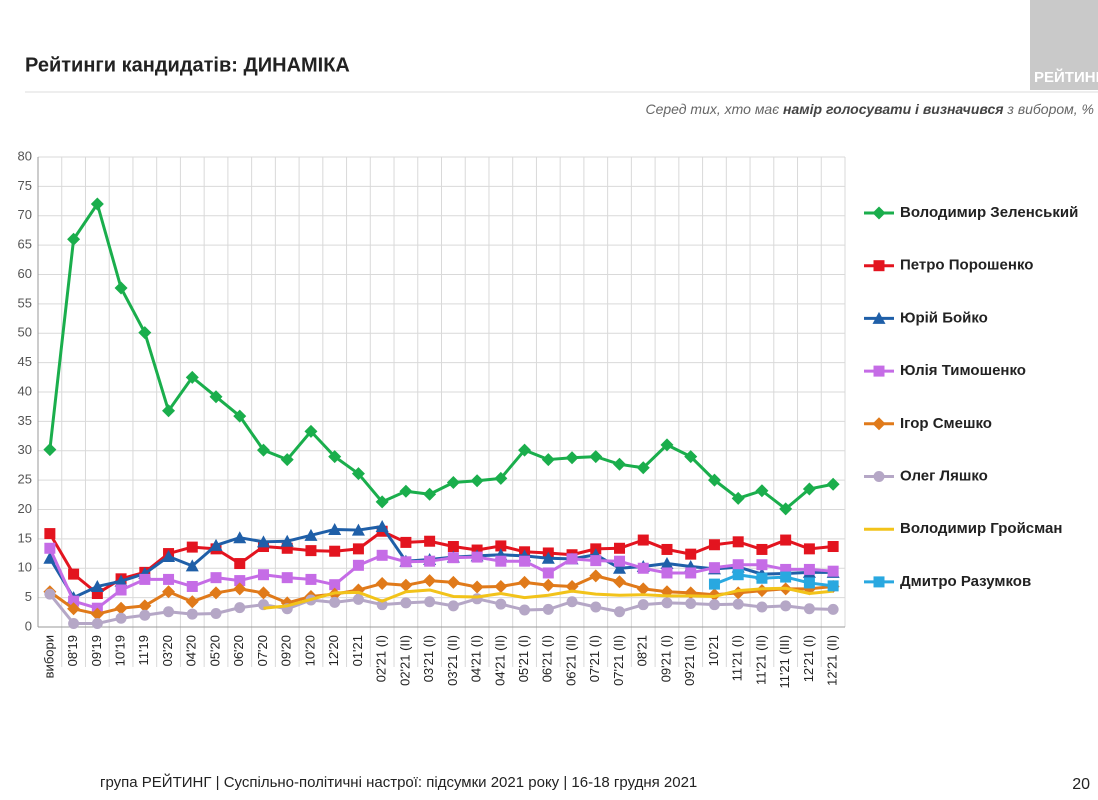 This screenshot has width=1098, height=800. What do you see at coordinates (96, 650) in the screenshot?
I see `x-tick-label: 09'19` at bounding box center [96, 650].